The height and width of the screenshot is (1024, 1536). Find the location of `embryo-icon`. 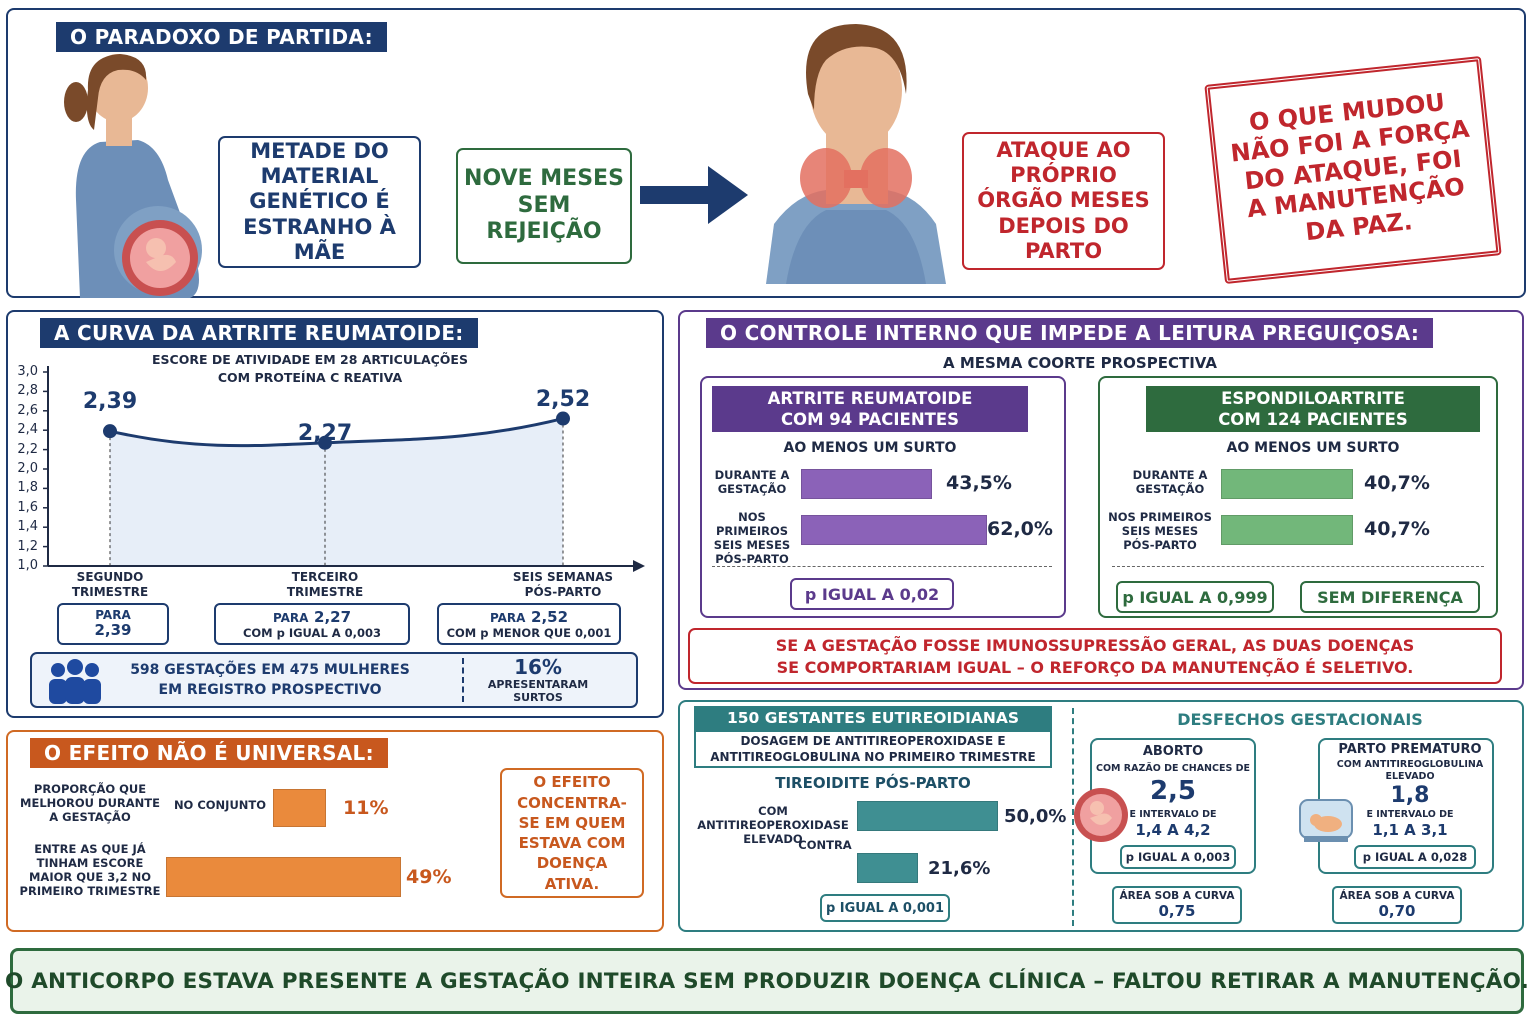

embryo-icon is located at coordinates (1101, 815).